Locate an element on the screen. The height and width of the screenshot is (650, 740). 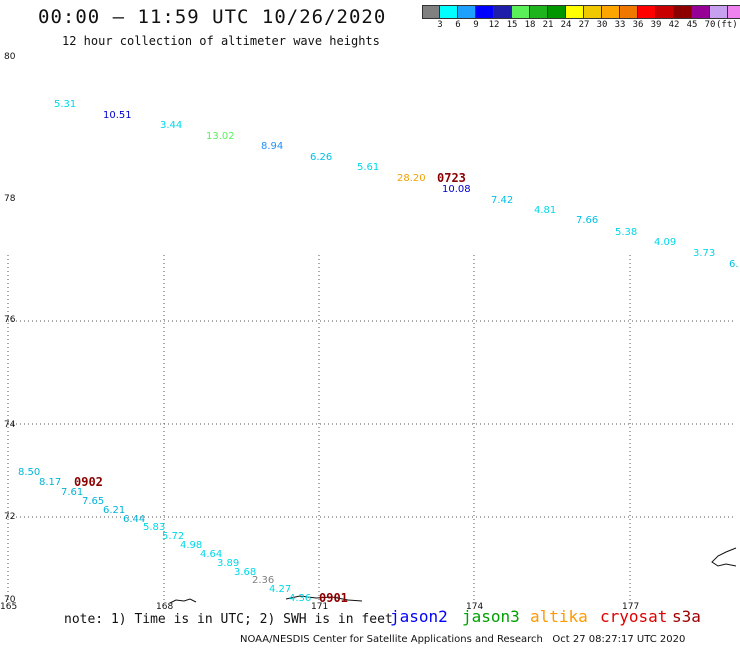
color-scale-label: 70 is located at coordinates (710, 25).